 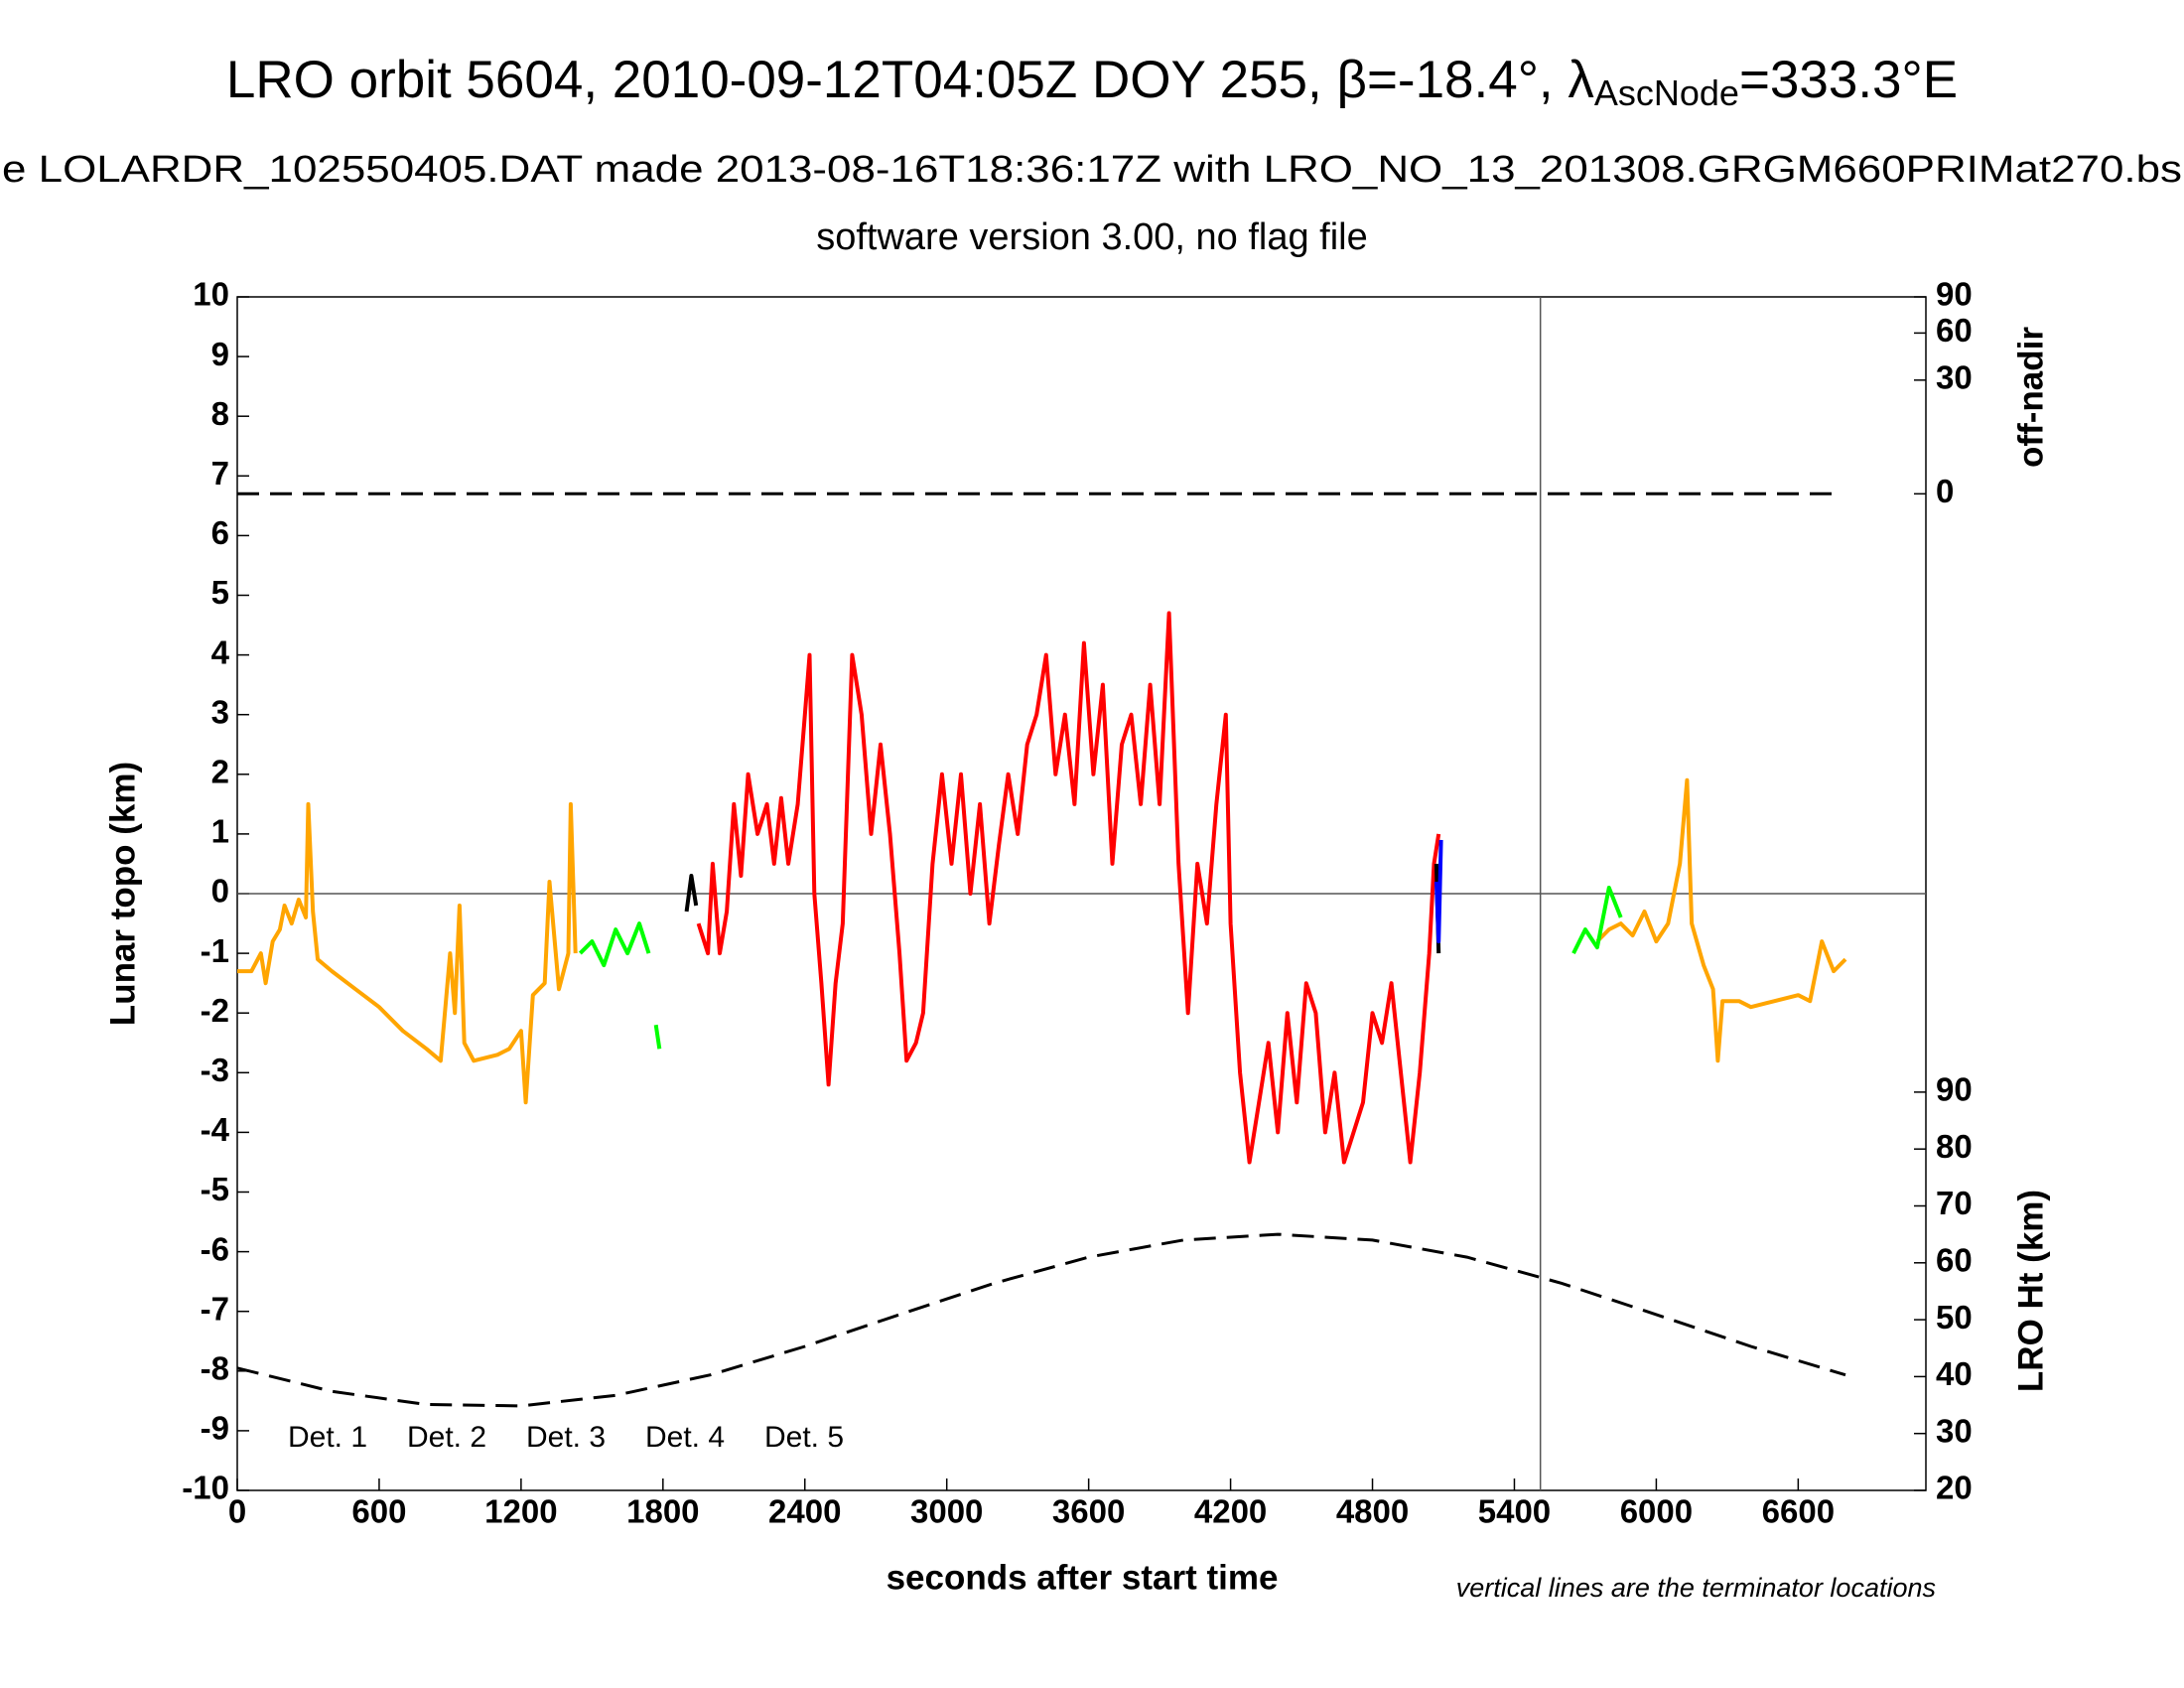 What do you see at coordinates (1092, 237) in the screenshot?
I see `subtitle: software version 3.00, no flag file` at bounding box center [1092, 237].